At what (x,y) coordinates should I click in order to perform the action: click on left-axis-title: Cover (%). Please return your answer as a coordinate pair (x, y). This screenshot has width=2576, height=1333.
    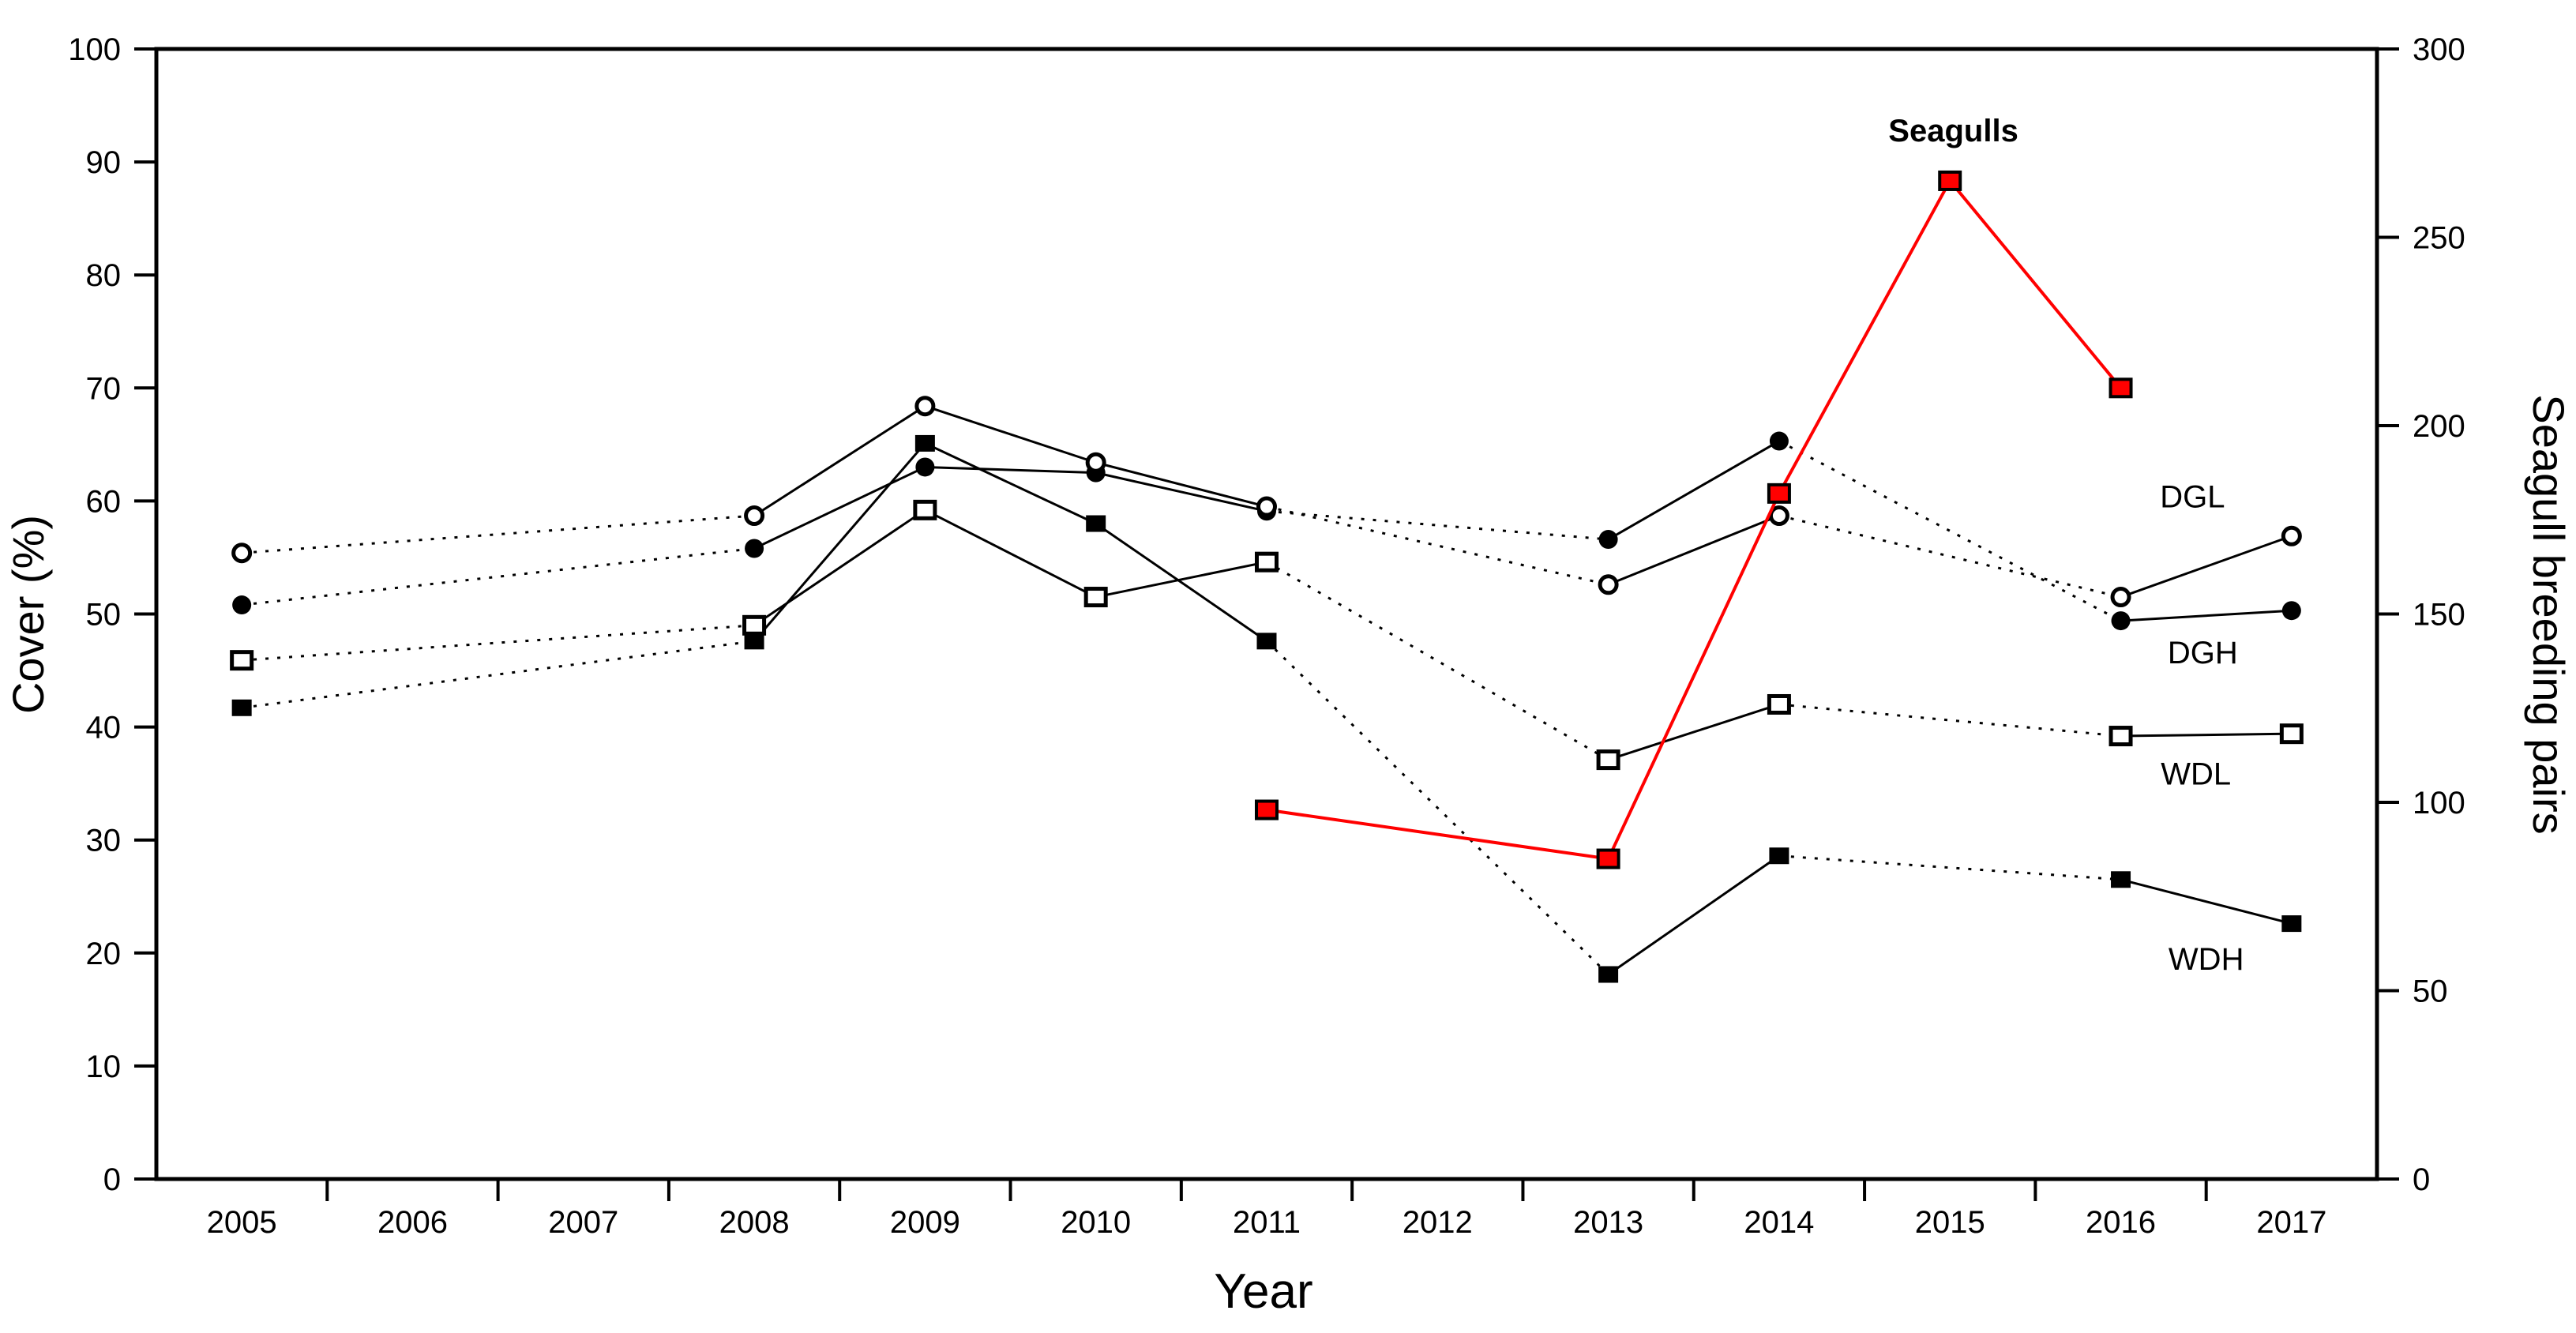
    Looking at the image, I should click on (28, 614).